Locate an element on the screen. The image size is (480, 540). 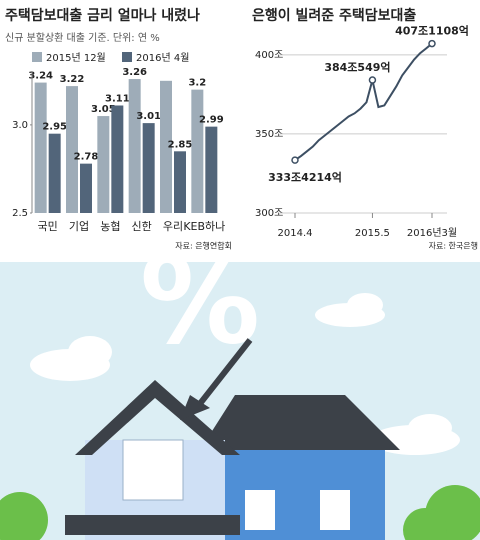
value-label: 407조1108억 is located at coordinates (432, 31).